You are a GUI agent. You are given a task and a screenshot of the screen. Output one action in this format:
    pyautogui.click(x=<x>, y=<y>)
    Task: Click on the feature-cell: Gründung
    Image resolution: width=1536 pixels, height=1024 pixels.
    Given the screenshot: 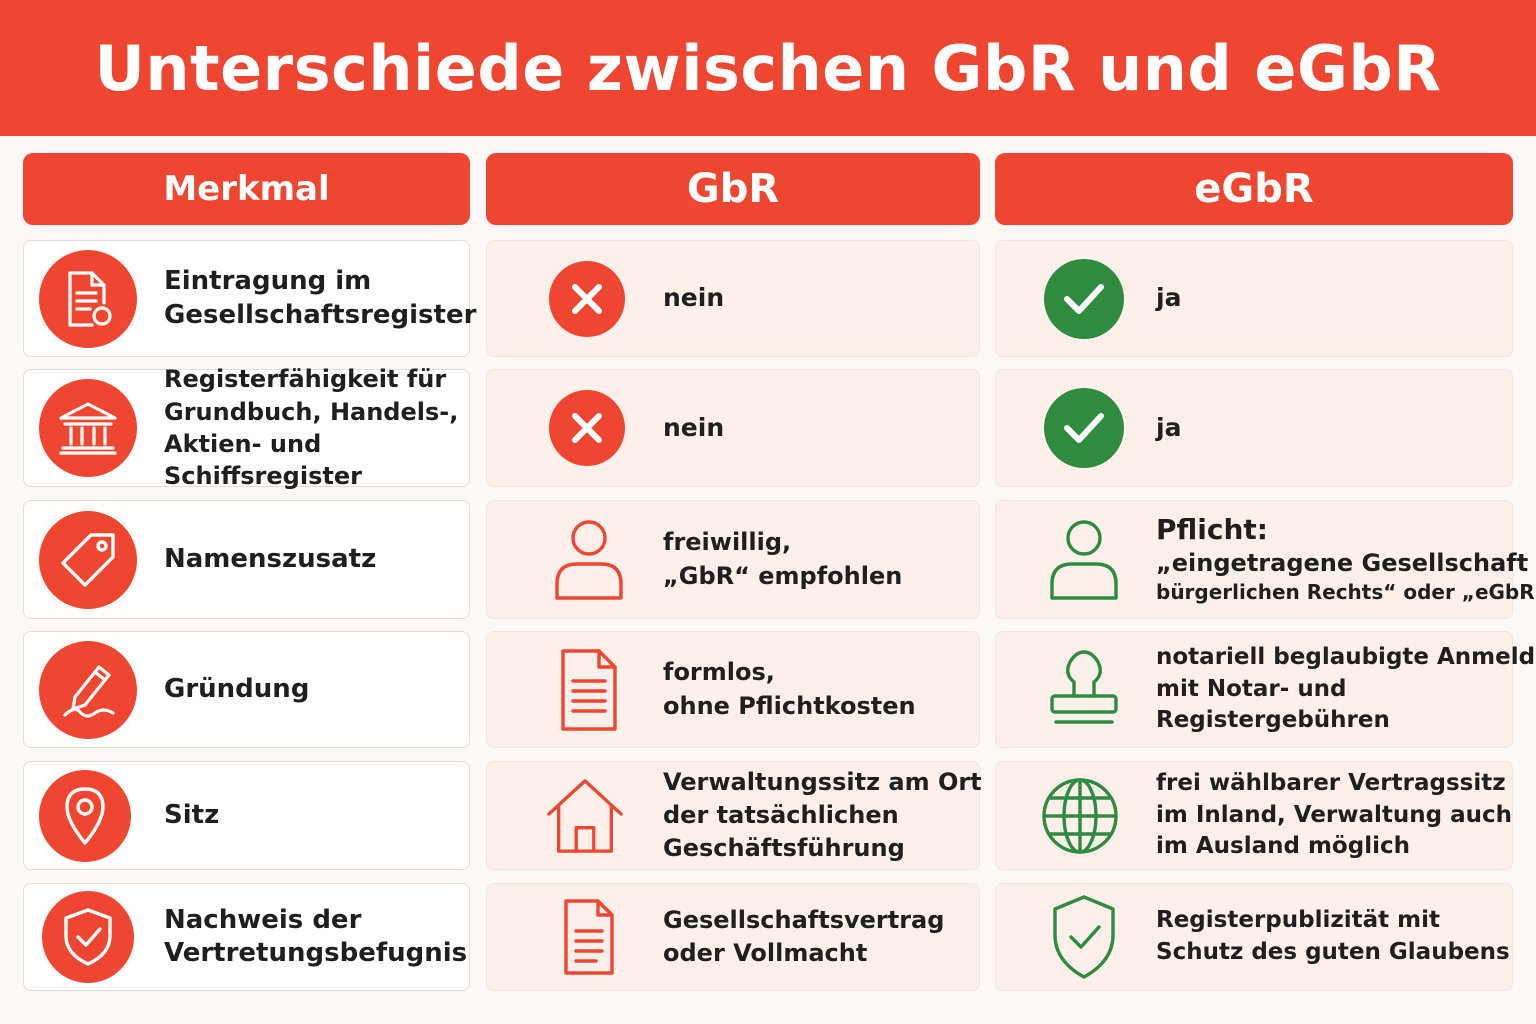 What is the action you would take?
    pyautogui.click(x=246, y=689)
    